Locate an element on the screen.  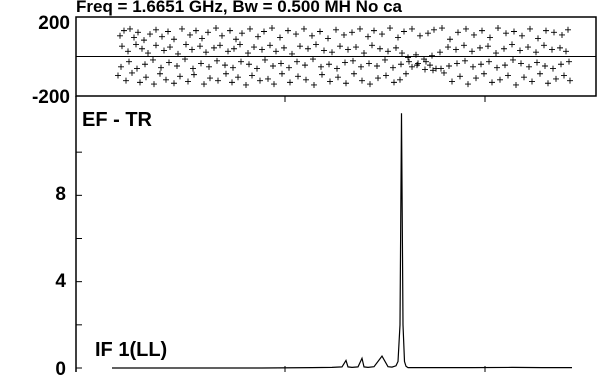
phase-tick-label-bottom: -200 is located at coordinates (51, 97).